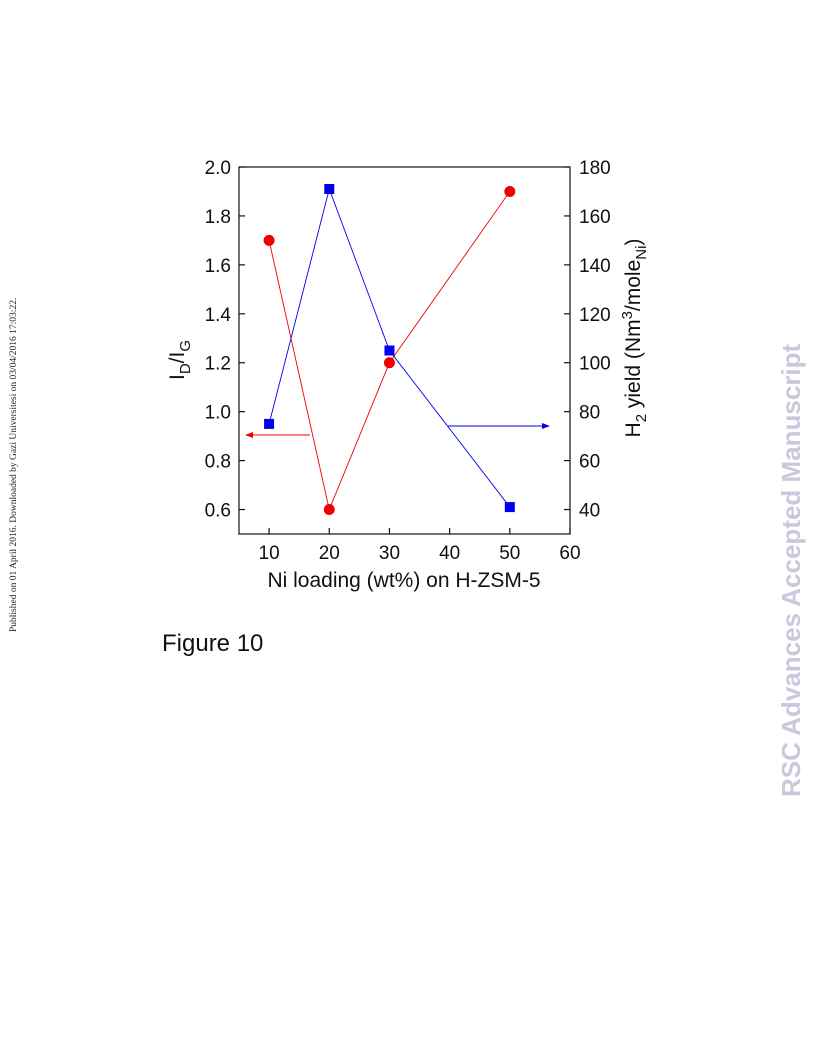 The height and width of the screenshot is (1056, 816). I want to click on y-left-axis-title: ID/IG, so click(180, 360).